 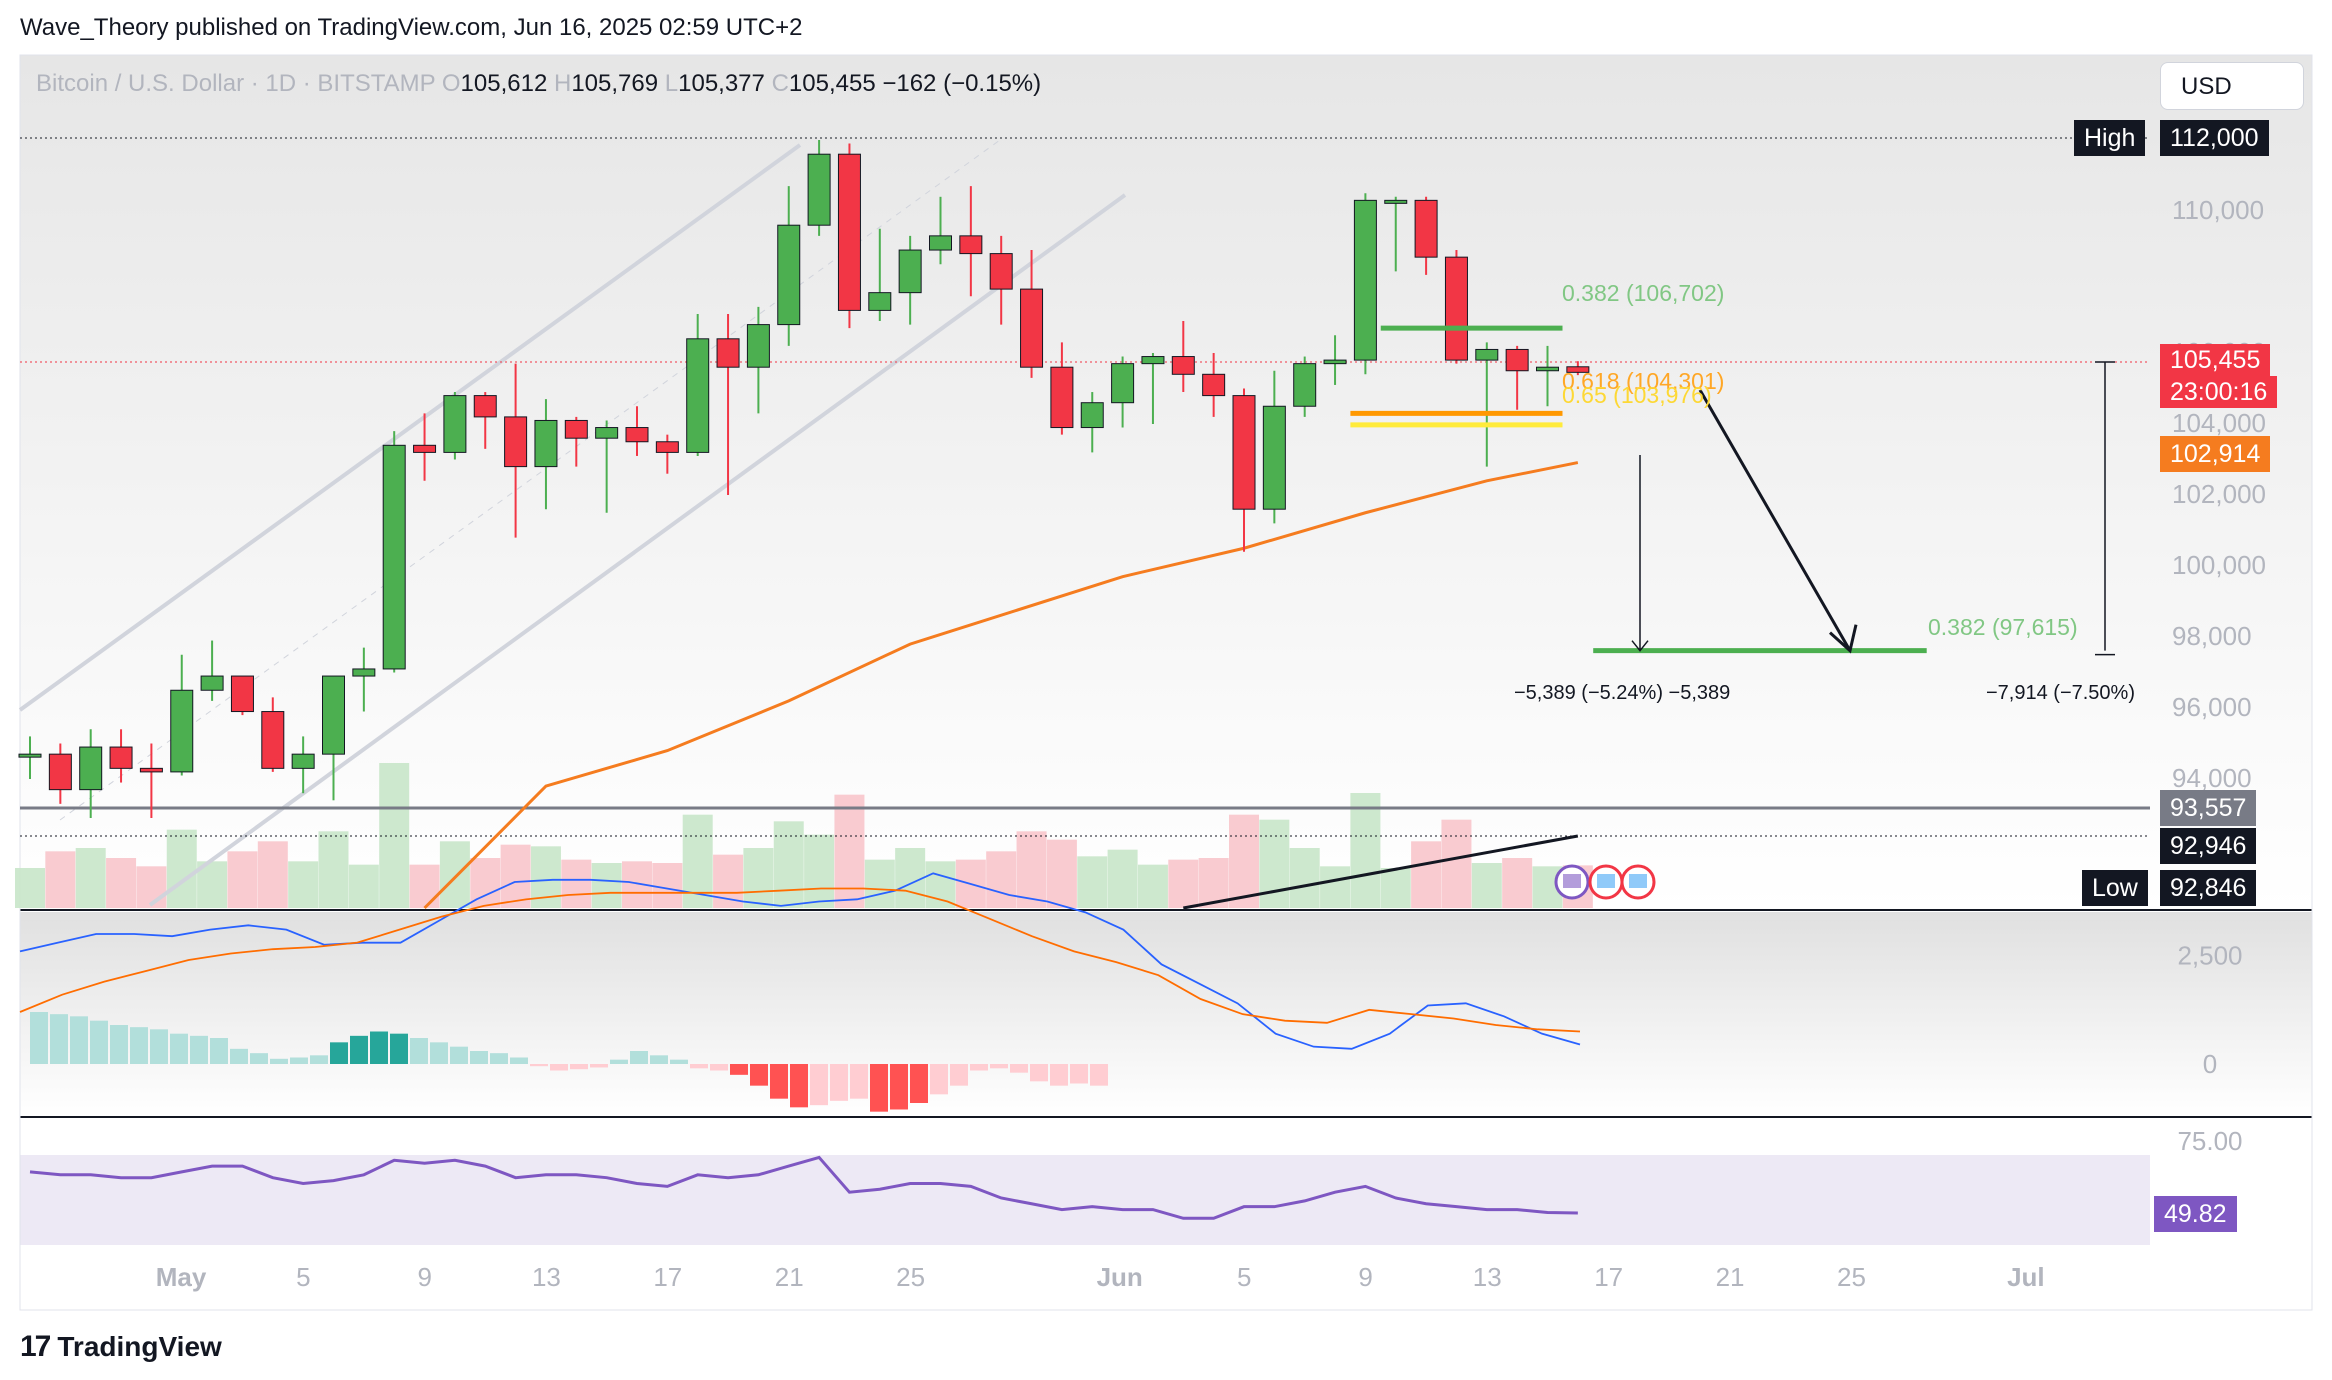 What do you see at coordinates (504, 83) in the screenshot?
I see `open-value: 105,612` at bounding box center [504, 83].